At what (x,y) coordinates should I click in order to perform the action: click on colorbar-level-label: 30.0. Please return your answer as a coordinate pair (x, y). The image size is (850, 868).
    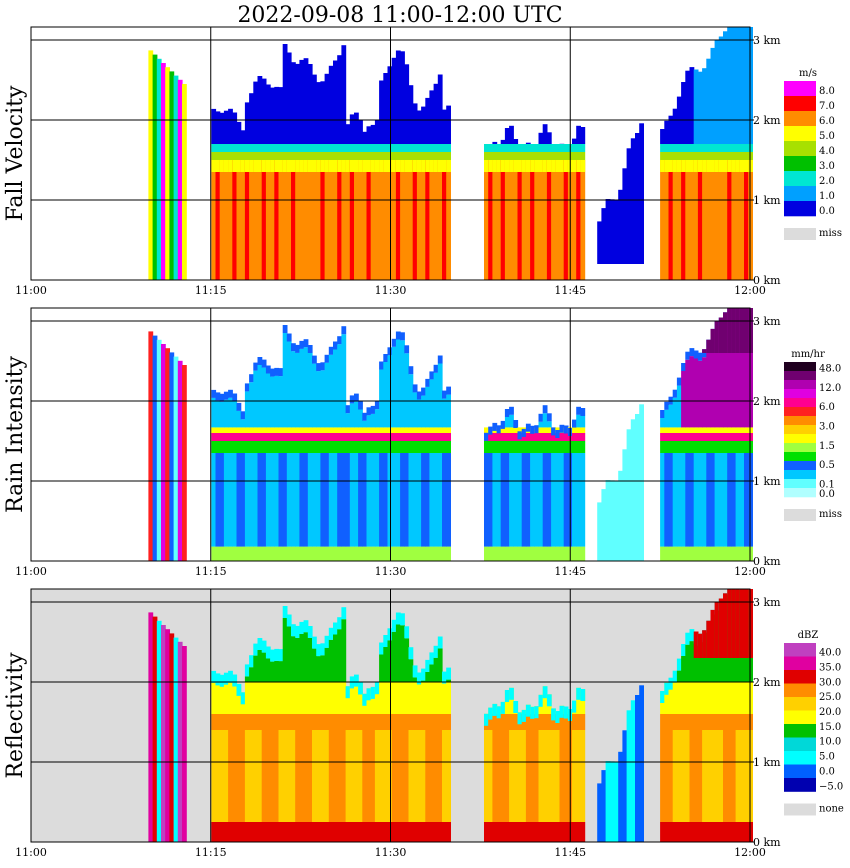
    Looking at the image, I should click on (830, 682).